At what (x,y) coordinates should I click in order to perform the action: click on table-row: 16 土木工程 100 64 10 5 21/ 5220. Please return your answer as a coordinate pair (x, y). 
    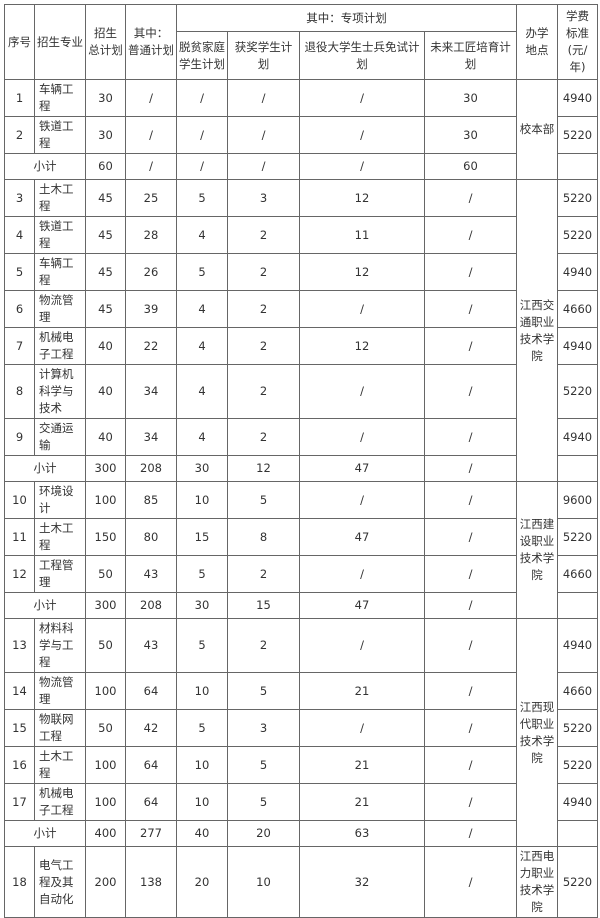
    Looking at the image, I should click on (301, 765).